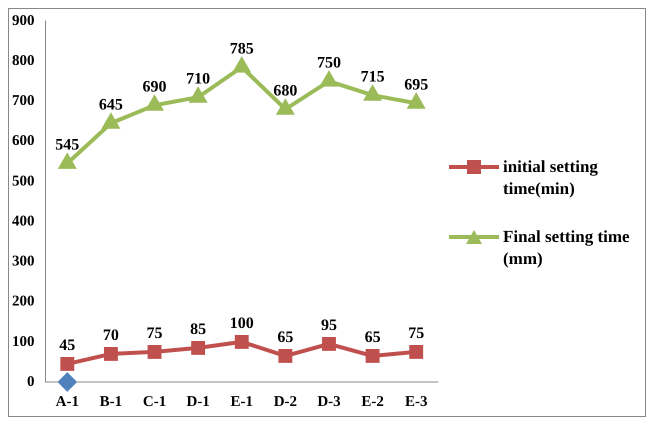  What do you see at coordinates (110, 335) in the screenshot?
I see `data-label: 70` at bounding box center [110, 335].